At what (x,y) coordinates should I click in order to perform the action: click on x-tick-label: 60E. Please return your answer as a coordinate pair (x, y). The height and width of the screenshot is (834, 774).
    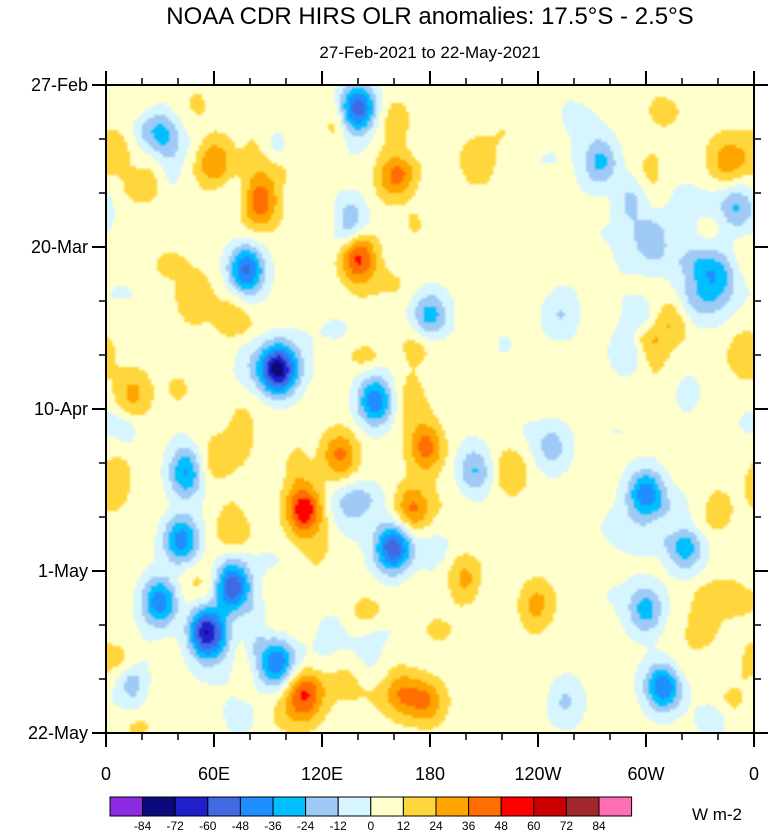
    Looking at the image, I should click on (214, 774).